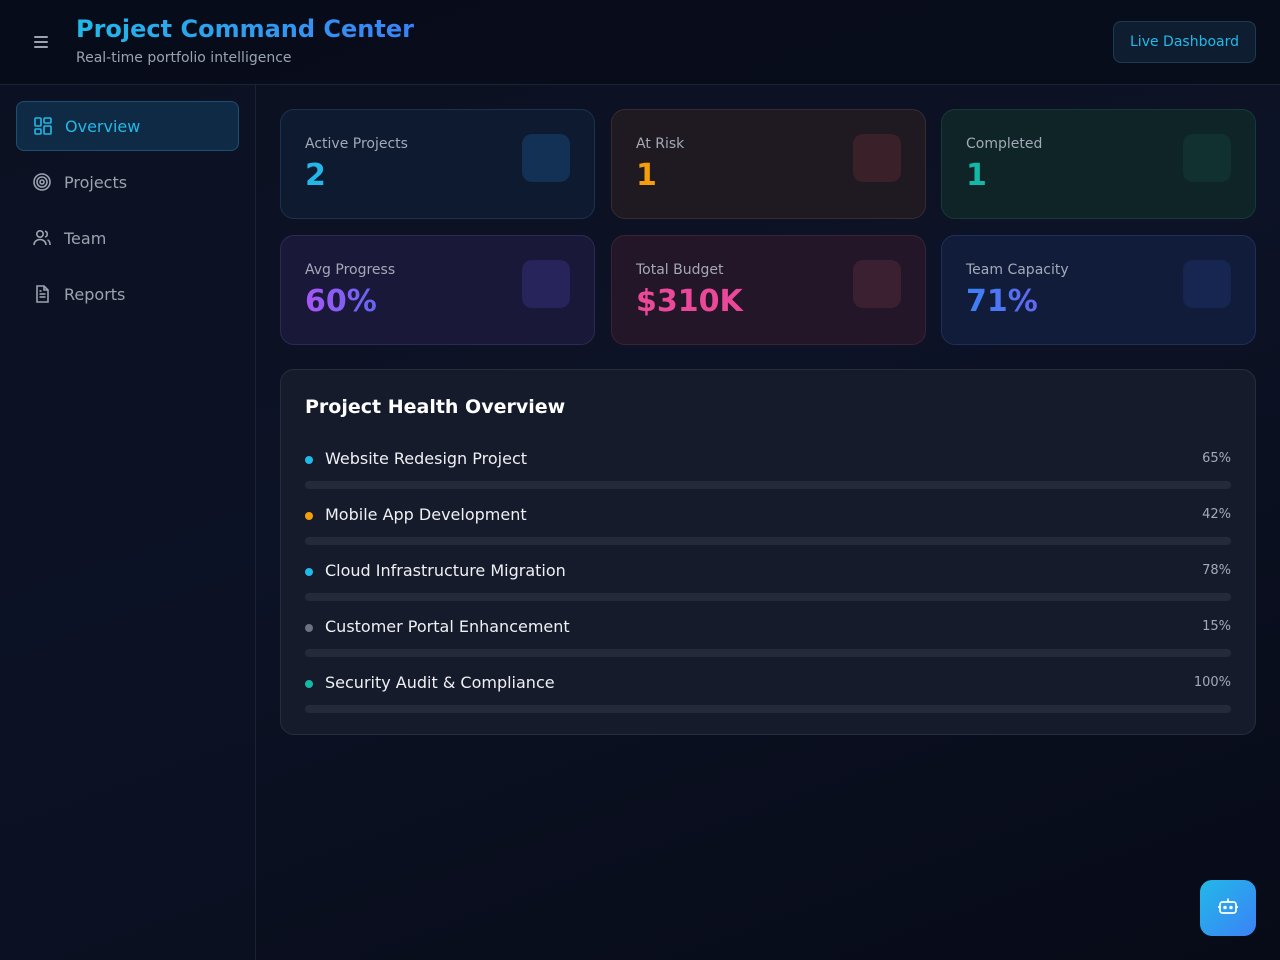  What do you see at coordinates (1098, 164) in the screenshot?
I see `stat-card-completed: Completed 1` at bounding box center [1098, 164].